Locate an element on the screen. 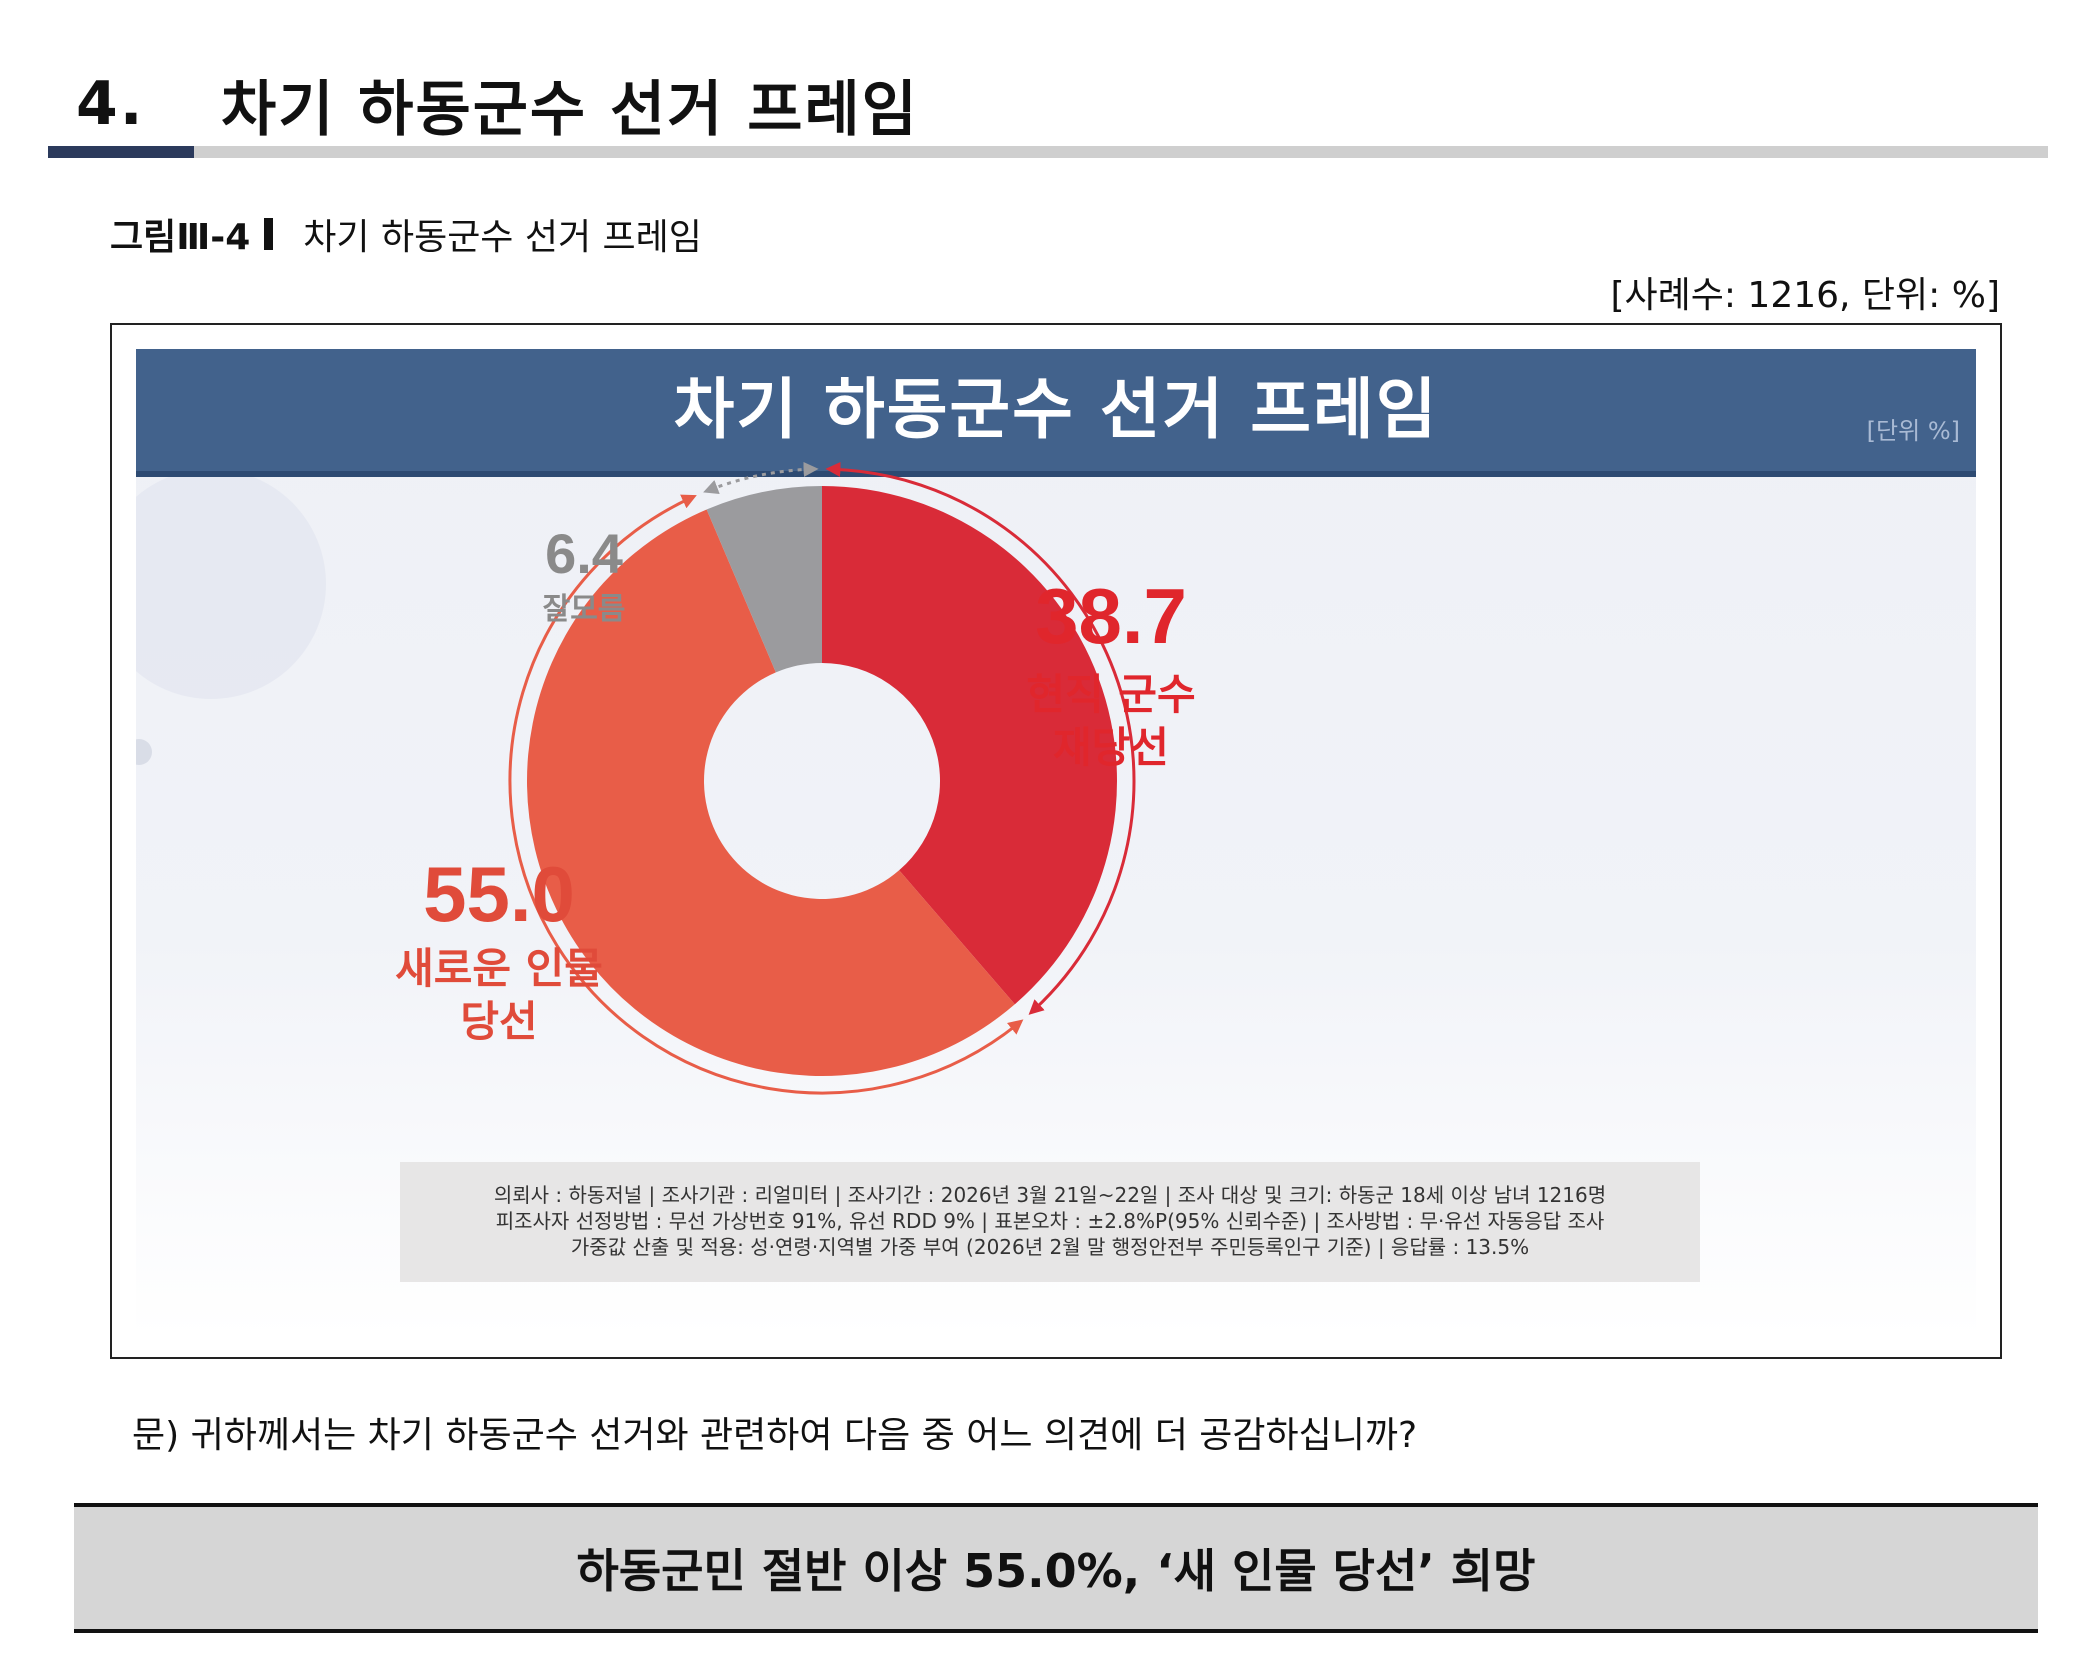 This screenshot has height=1658, width=2096. category-label-line: 당선 is located at coordinates (499, 1021).